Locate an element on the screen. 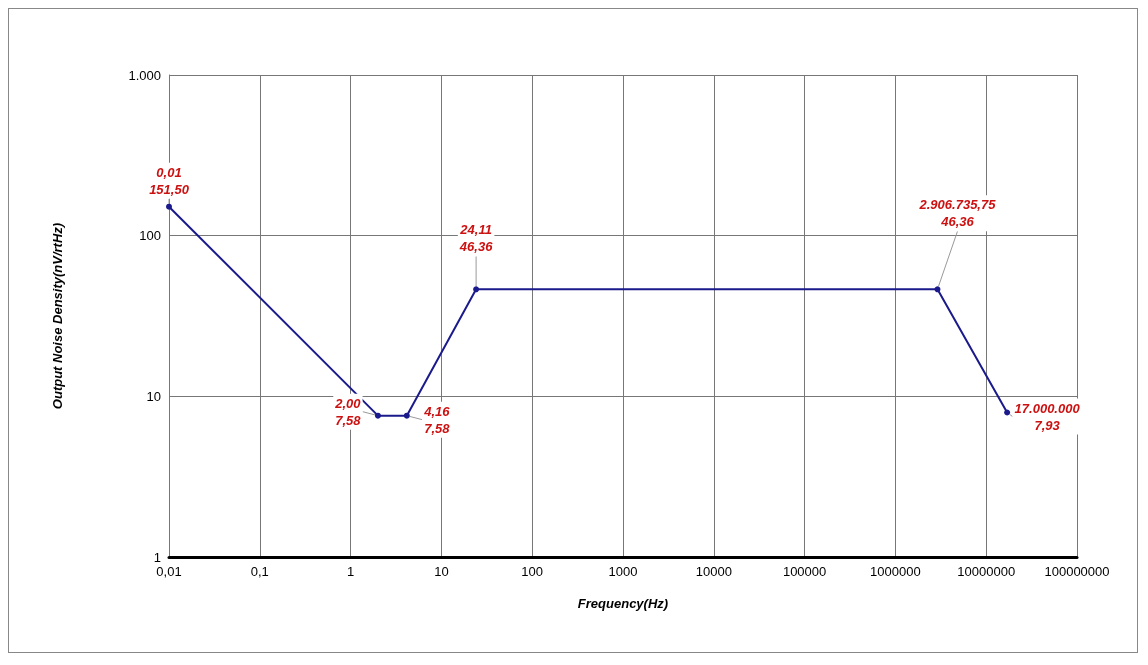 The image size is (1148, 665). x-tick-label: 100000000 is located at coordinates (1077, 571).